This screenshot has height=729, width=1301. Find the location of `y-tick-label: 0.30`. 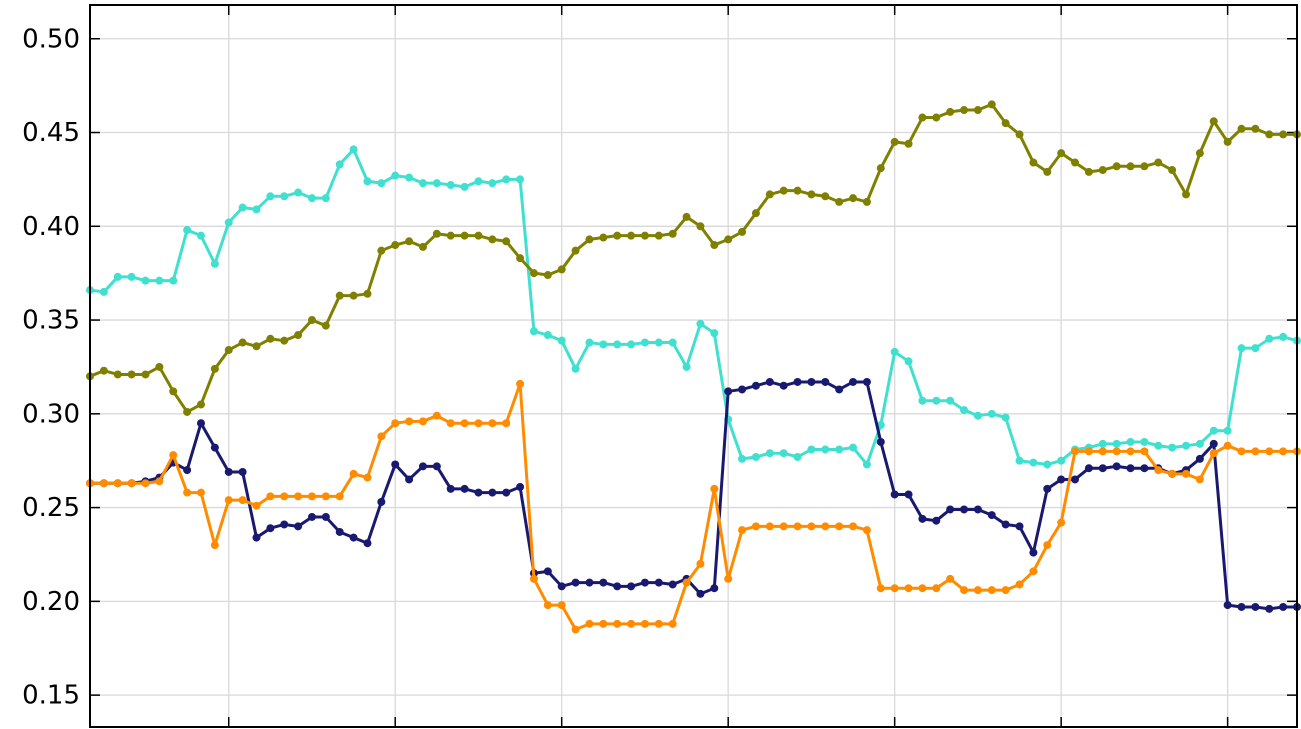

y-tick-label: 0.30 is located at coordinates (51, 414).